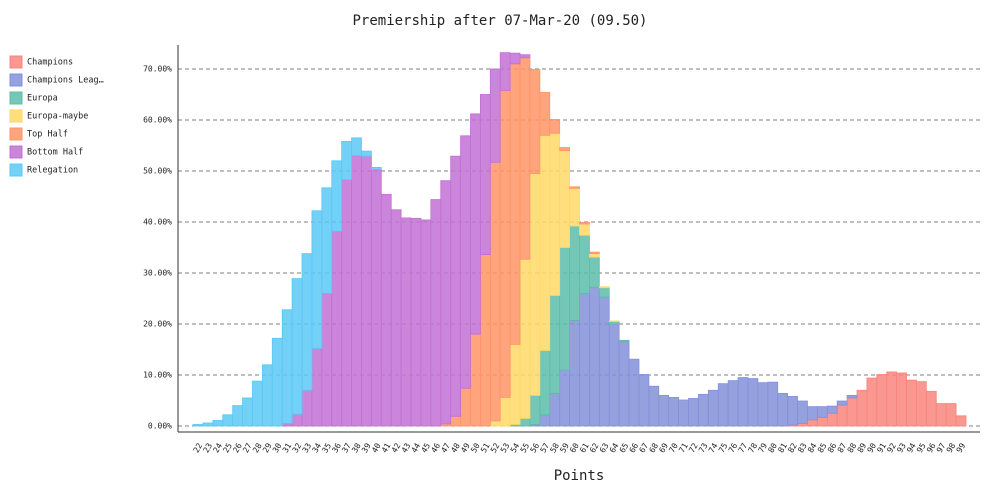 The image size is (1000, 500). Describe the element at coordinates (157, 221) in the screenshot. I see `y-tick-label: 40.00%` at that location.